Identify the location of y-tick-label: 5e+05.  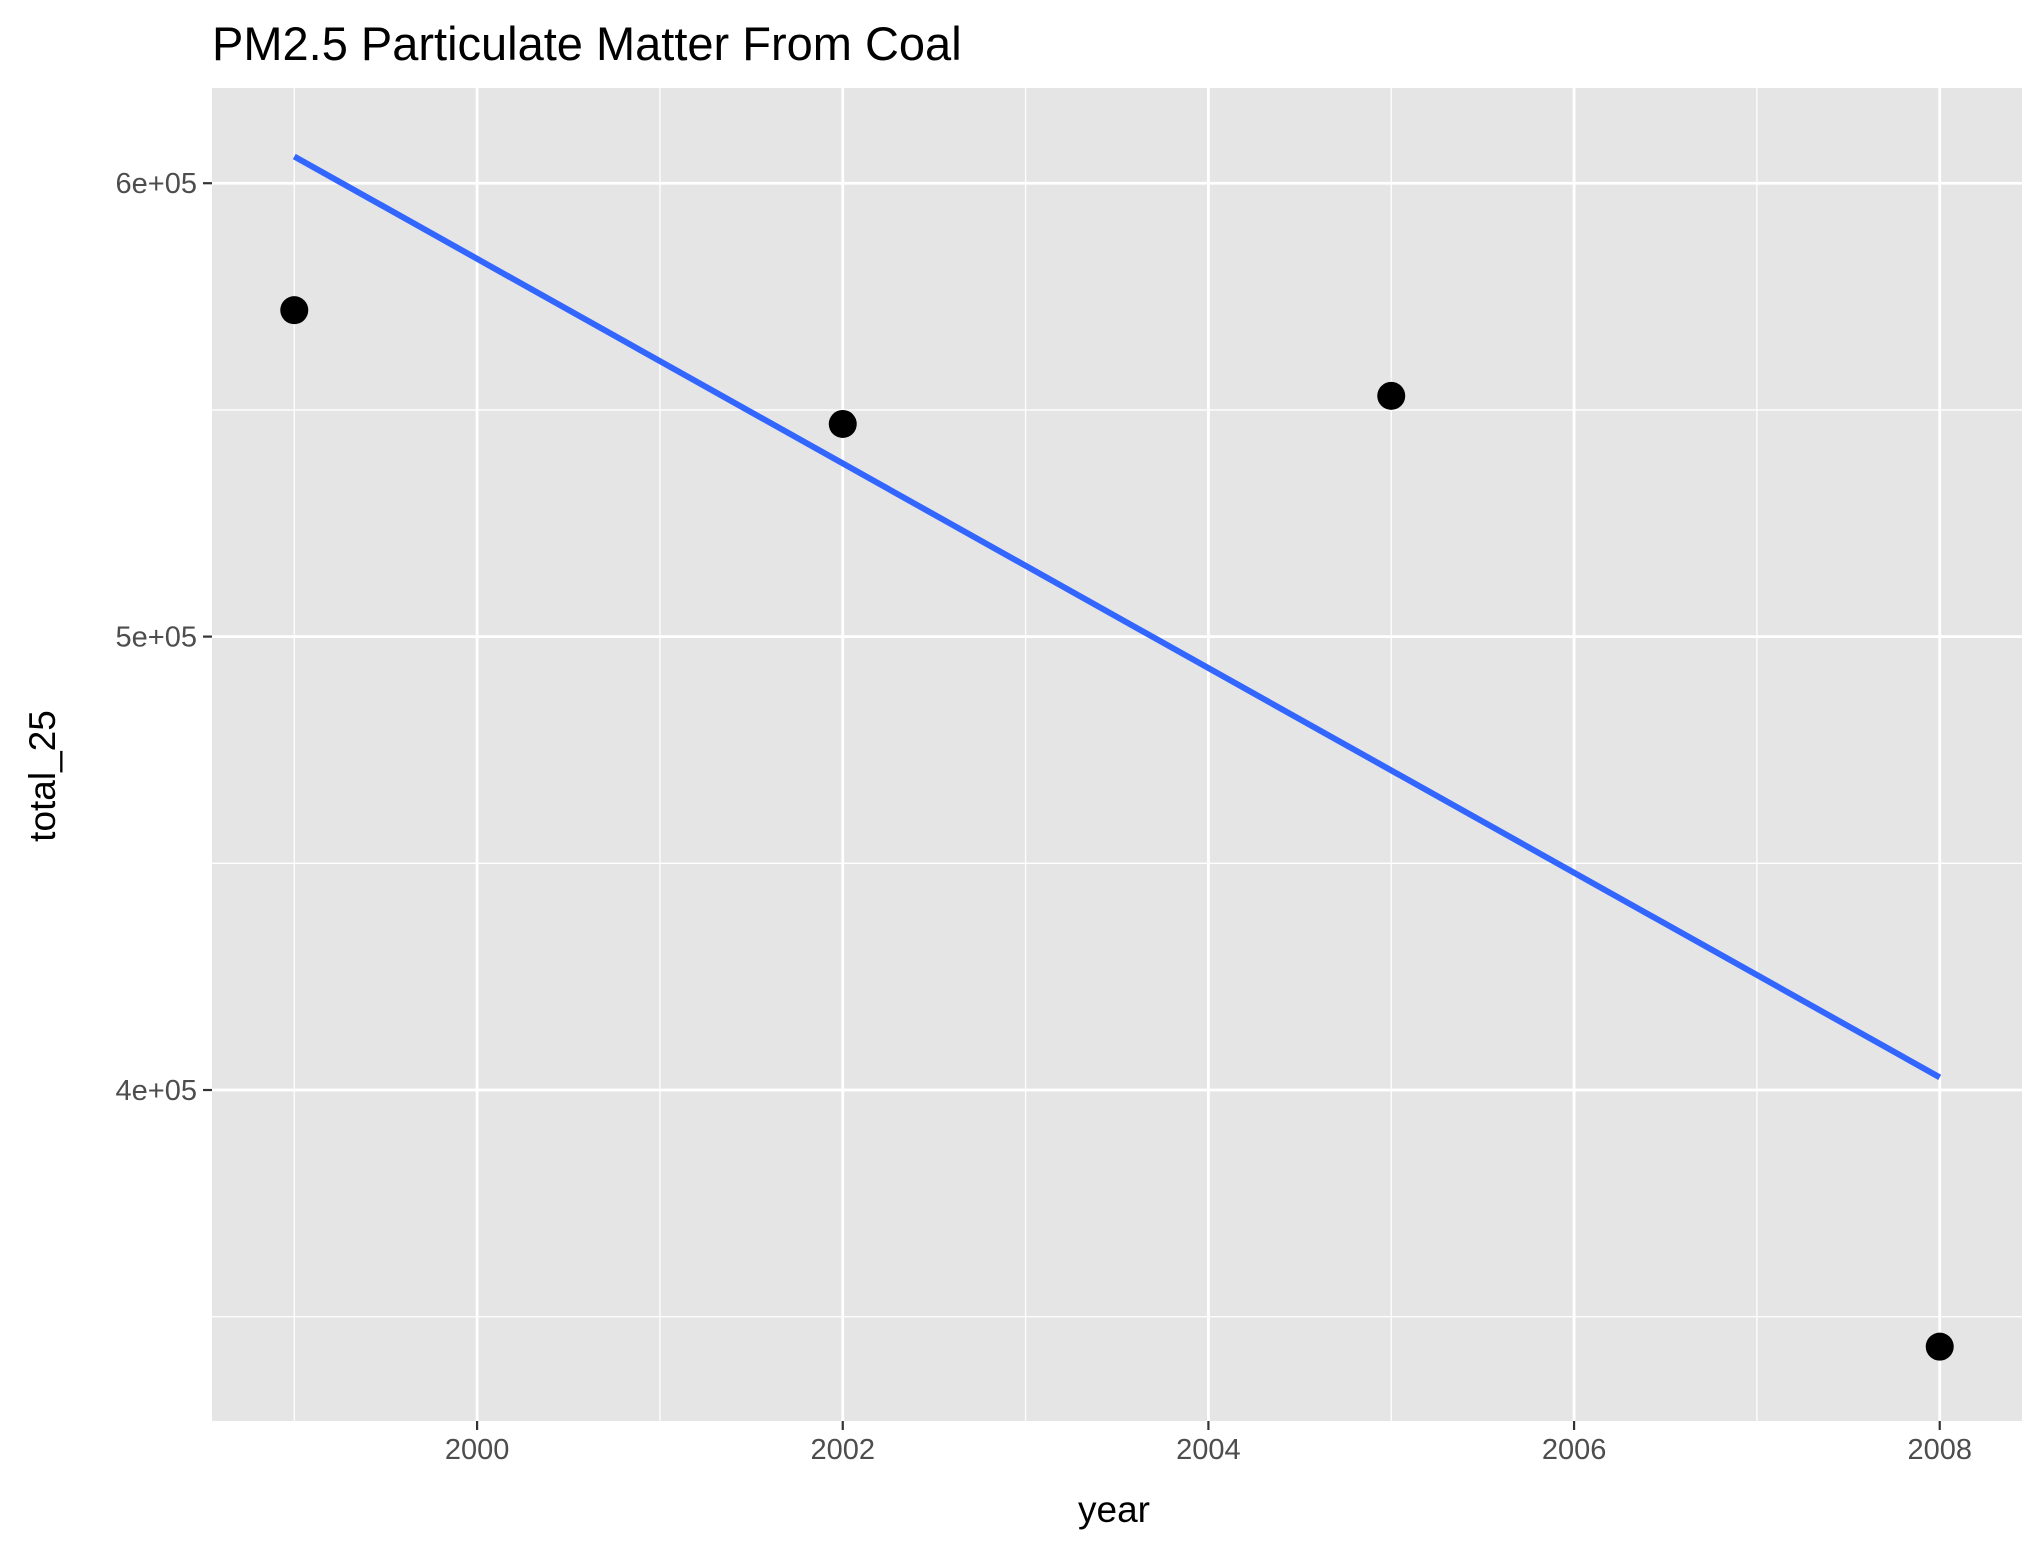
(156, 638).